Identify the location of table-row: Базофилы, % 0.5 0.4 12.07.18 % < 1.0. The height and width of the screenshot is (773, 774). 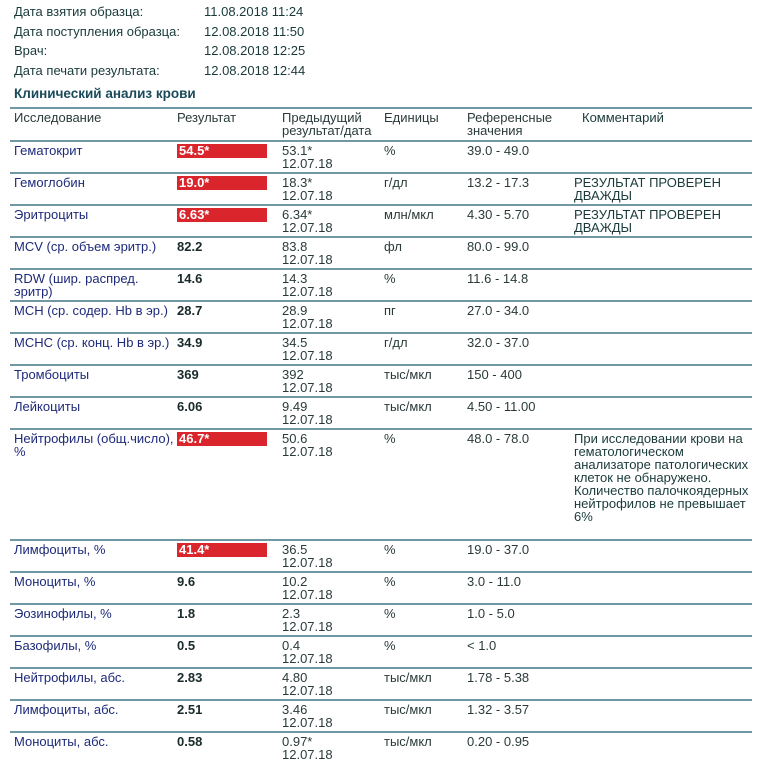
(381, 651).